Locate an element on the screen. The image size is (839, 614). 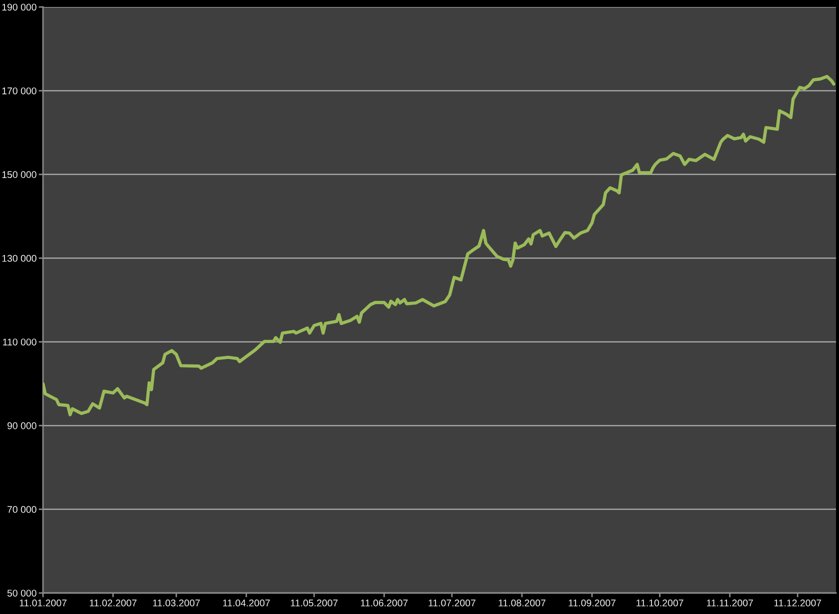
y-tick-label: 190 000 is located at coordinates (19, 7).